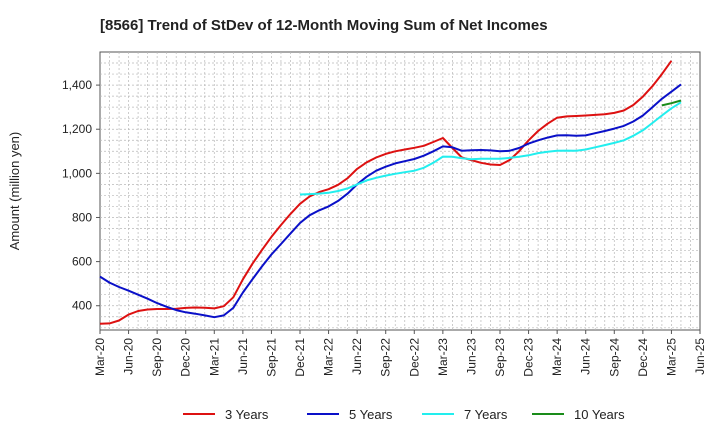 The image size is (720, 440). Describe the element at coordinates (471, 356) in the screenshot. I see `x-tick-label: Jun-23` at that location.